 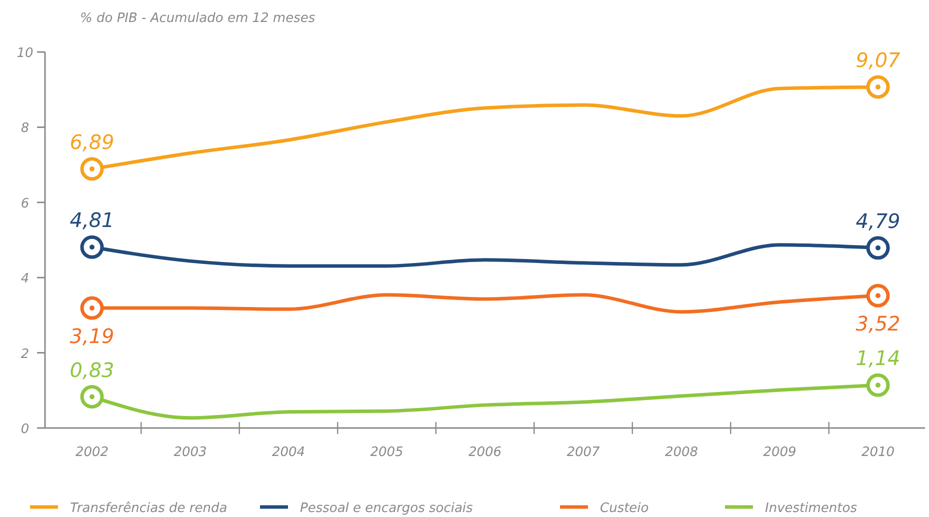 What do you see at coordinates (25, 53) in the screenshot?
I see `y-tick-label: 10` at bounding box center [25, 53].